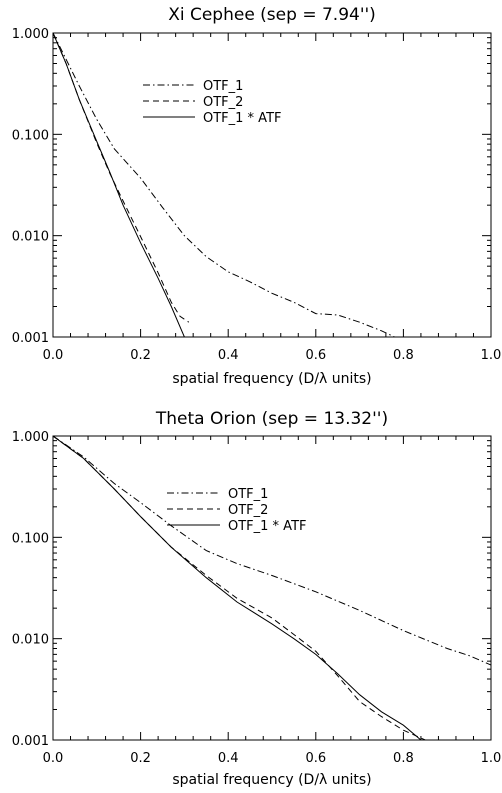  Describe the element at coordinates (121, 178) in the screenshot. I see `series-line-dashed` at that location.